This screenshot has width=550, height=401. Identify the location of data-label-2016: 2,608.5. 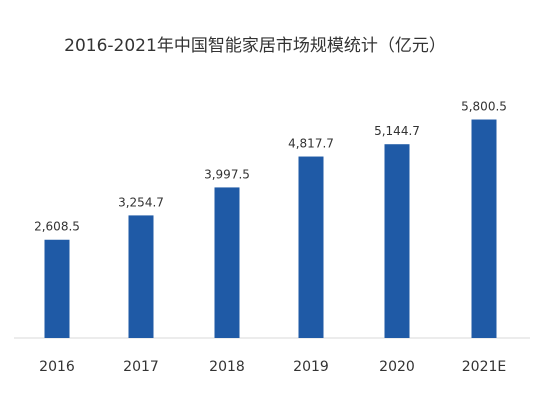
(57, 227).